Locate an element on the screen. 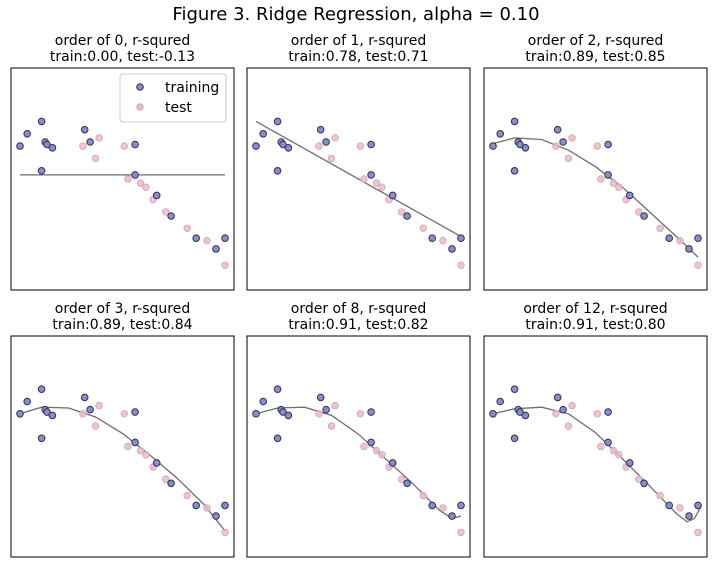 Image resolution: width=712 pixels, height=568 pixels. panel-title-line1: order of 0, r-squred is located at coordinates (122, 41).